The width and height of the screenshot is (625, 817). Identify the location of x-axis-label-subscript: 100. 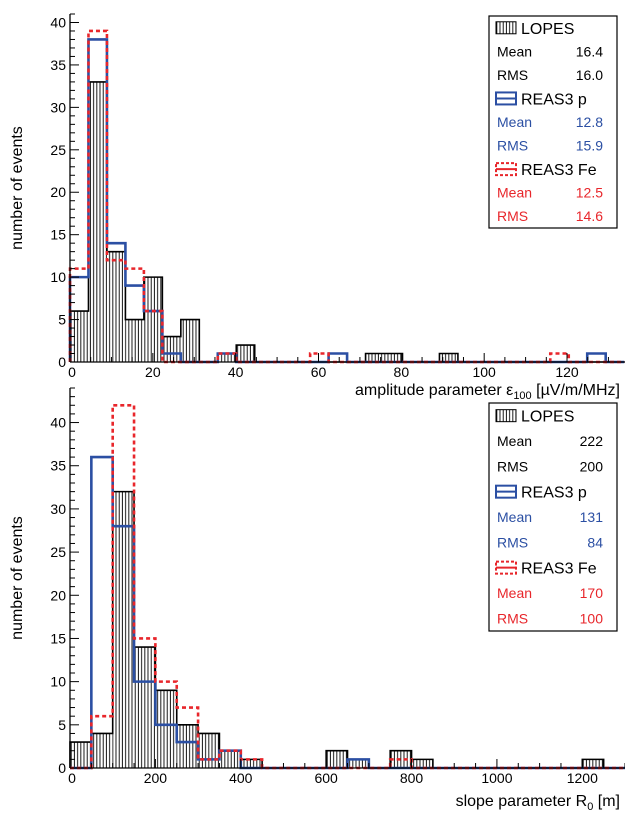
(522, 396).